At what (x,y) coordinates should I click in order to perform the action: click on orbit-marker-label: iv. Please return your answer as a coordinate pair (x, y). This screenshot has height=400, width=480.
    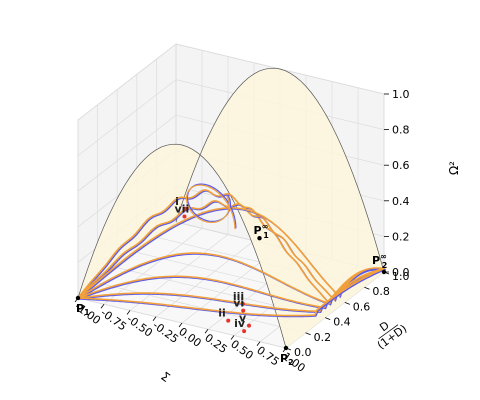
    Looking at the image, I should click on (240, 323).